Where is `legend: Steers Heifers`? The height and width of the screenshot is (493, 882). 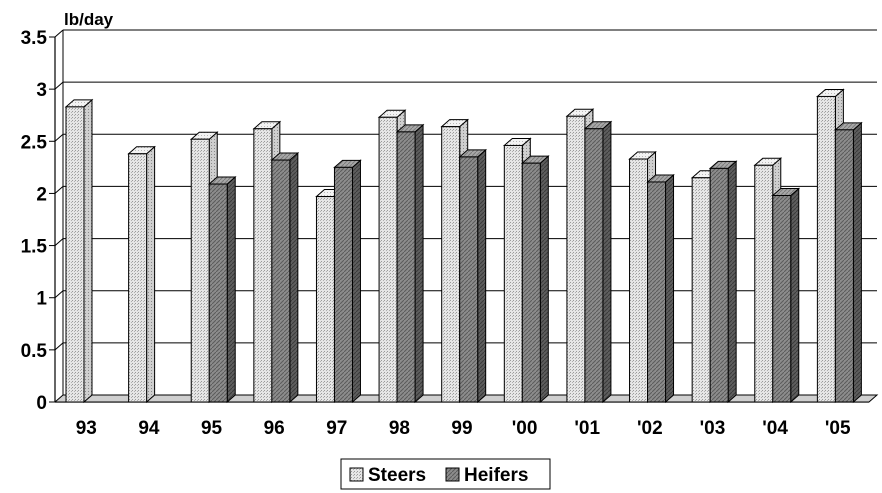
legend: Steers Heifers is located at coordinates (445, 474).